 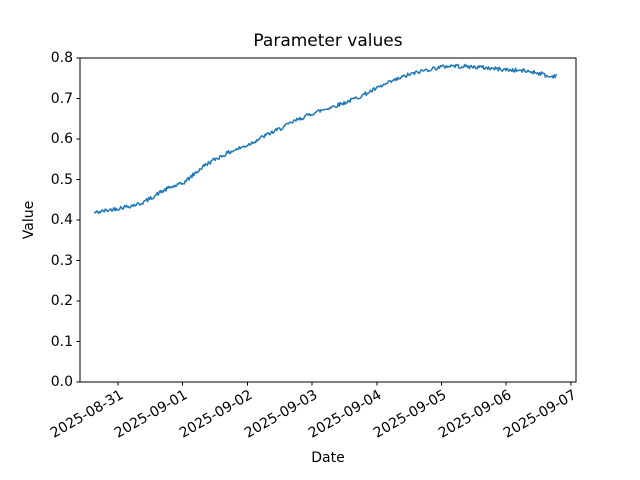 I want to click on chart-title: Parameter values, so click(x=328, y=41).